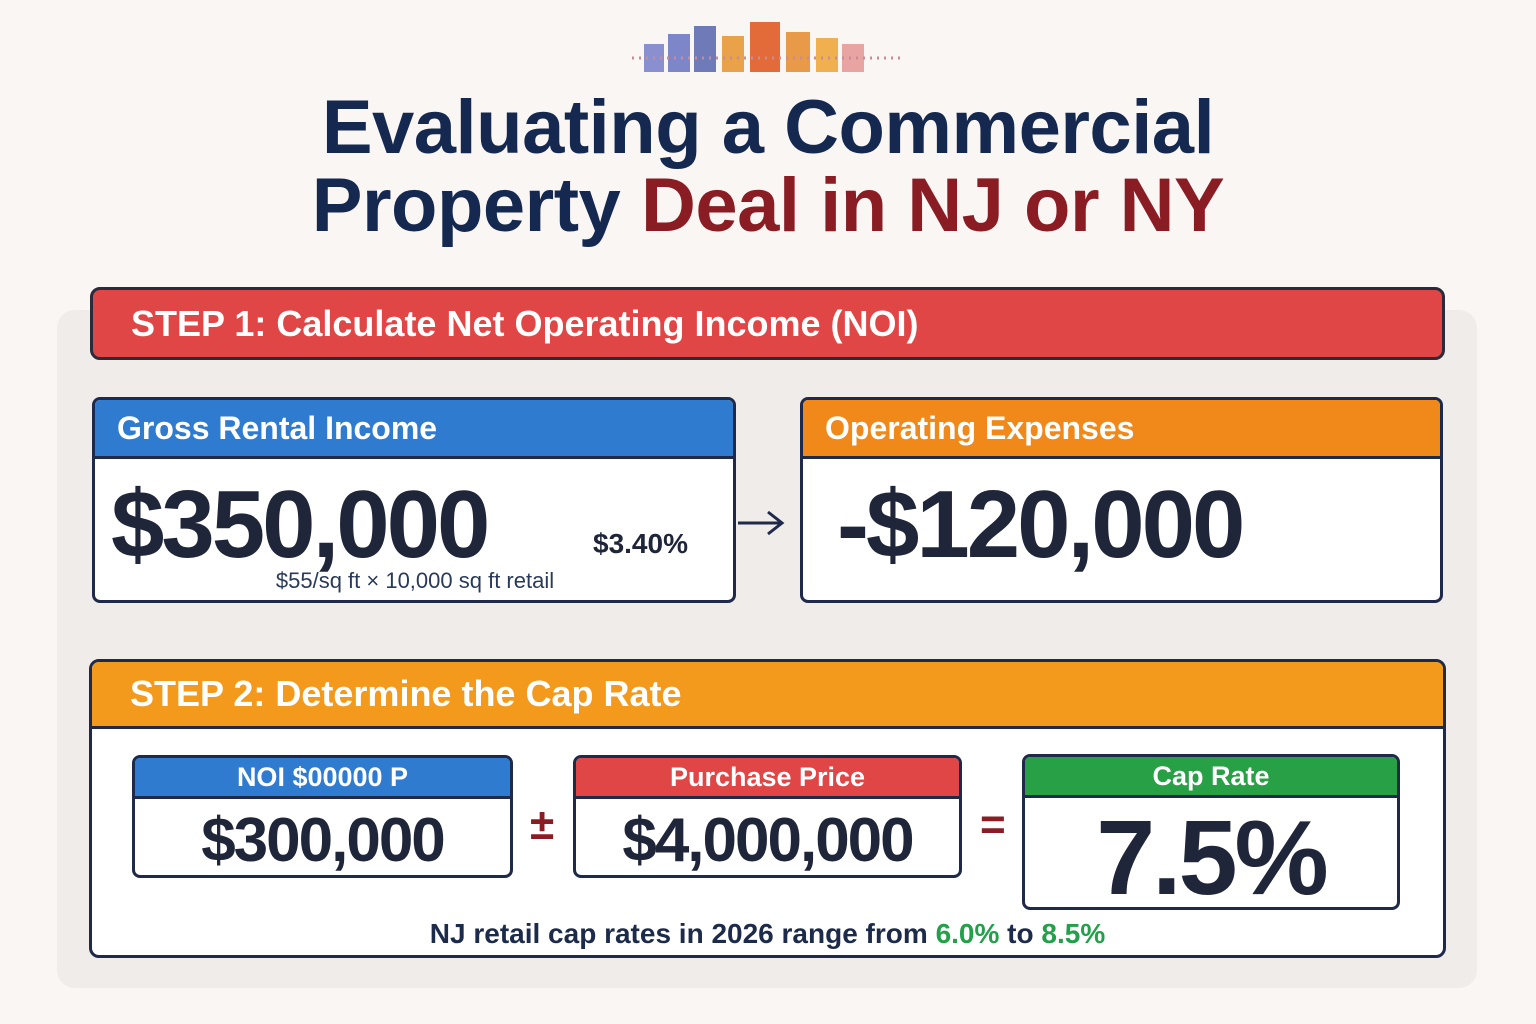 This screenshot has height=1024, width=1536. Describe the element at coordinates (678, 933) in the screenshot. I see `footnote-text: NJ retail cap rates in 2026 range from` at that location.